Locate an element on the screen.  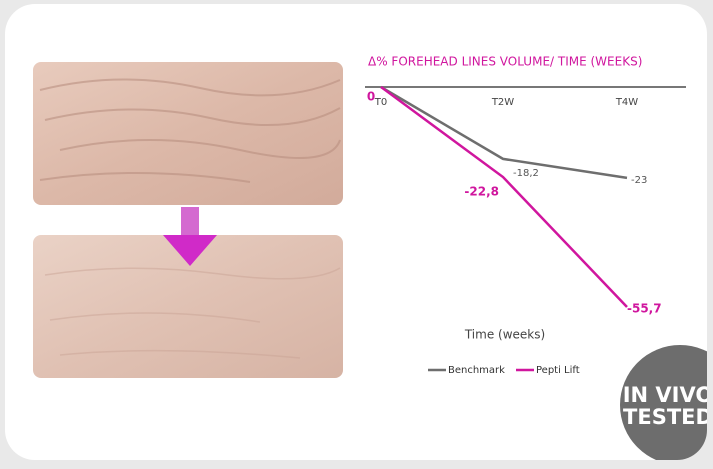
x-axis-label: Time (weeks) is located at coordinates (504, 335).